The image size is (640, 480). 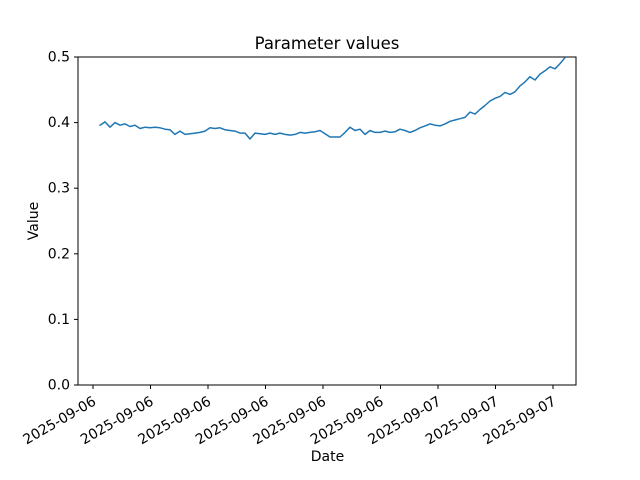 I want to click on y-tick-label: 0.0, so click(x=59, y=386).